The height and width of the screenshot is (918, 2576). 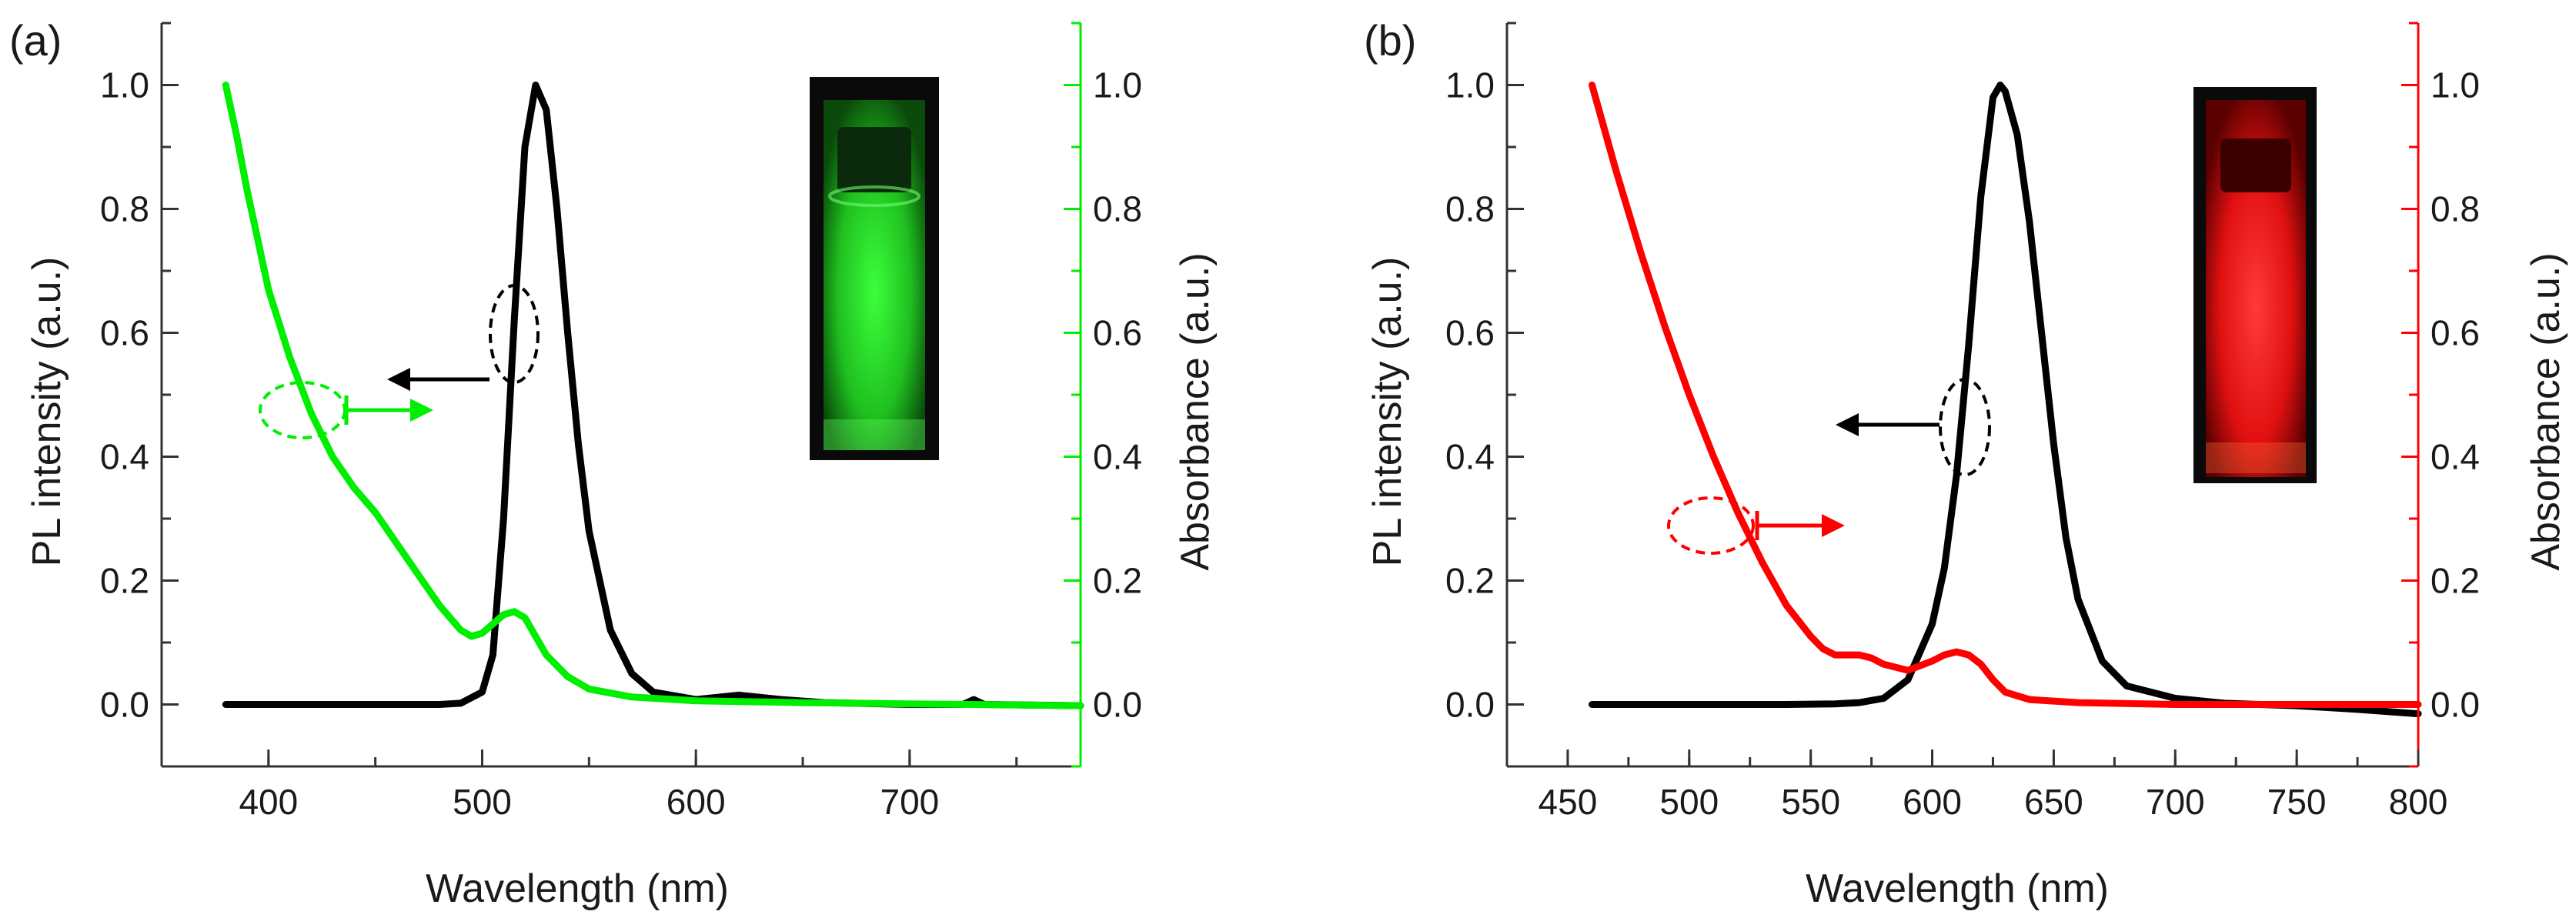 What do you see at coordinates (1470, 581) in the screenshot?
I see `panel-b-left-y-tick-label: 0.2` at bounding box center [1470, 581].